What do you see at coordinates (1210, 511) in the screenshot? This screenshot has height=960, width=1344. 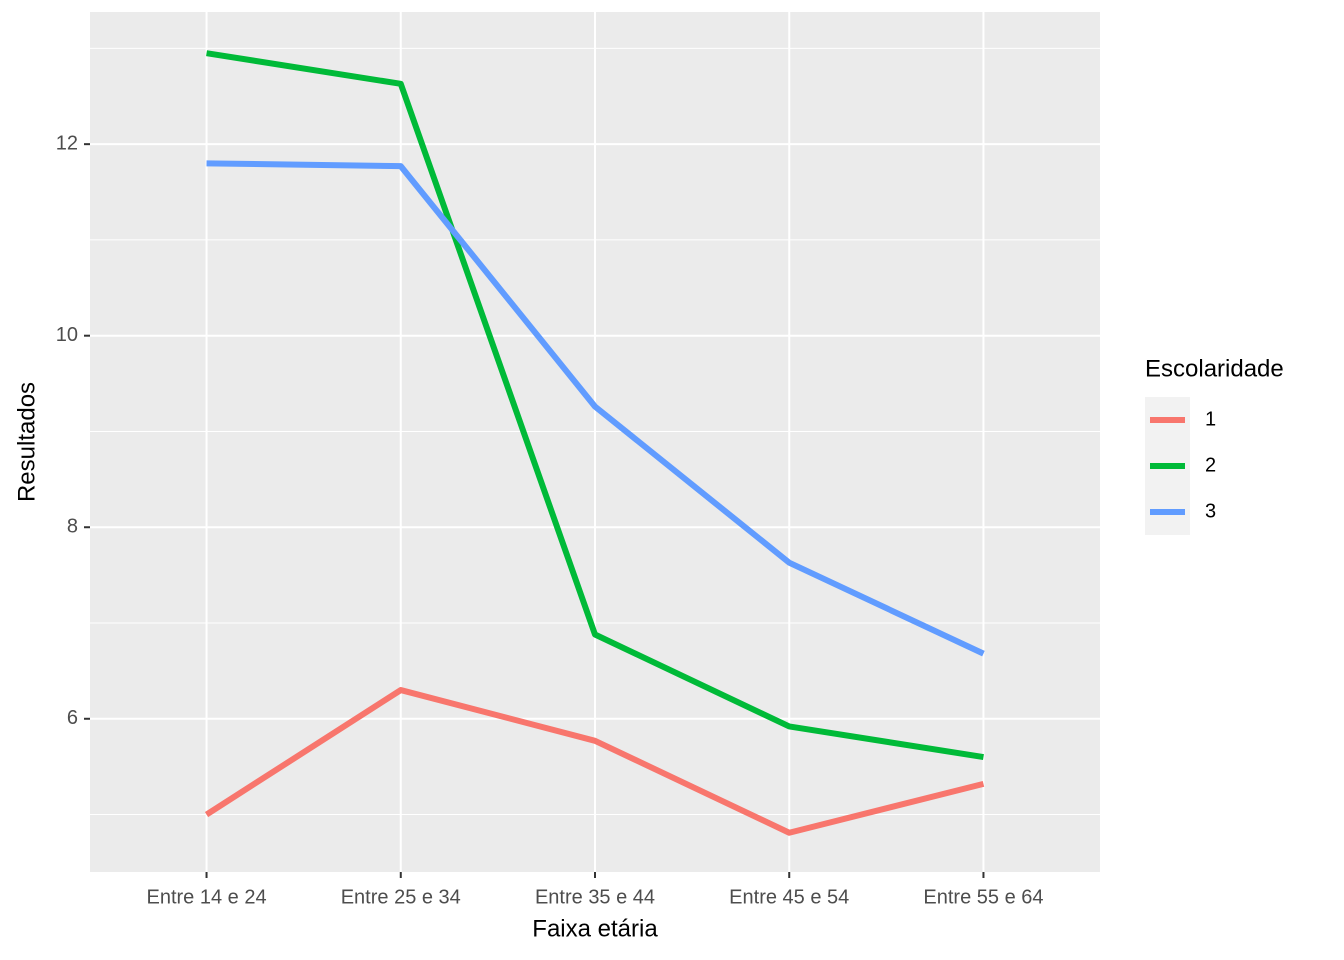 I see `legend-label: 3` at bounding box center [1210, 511].